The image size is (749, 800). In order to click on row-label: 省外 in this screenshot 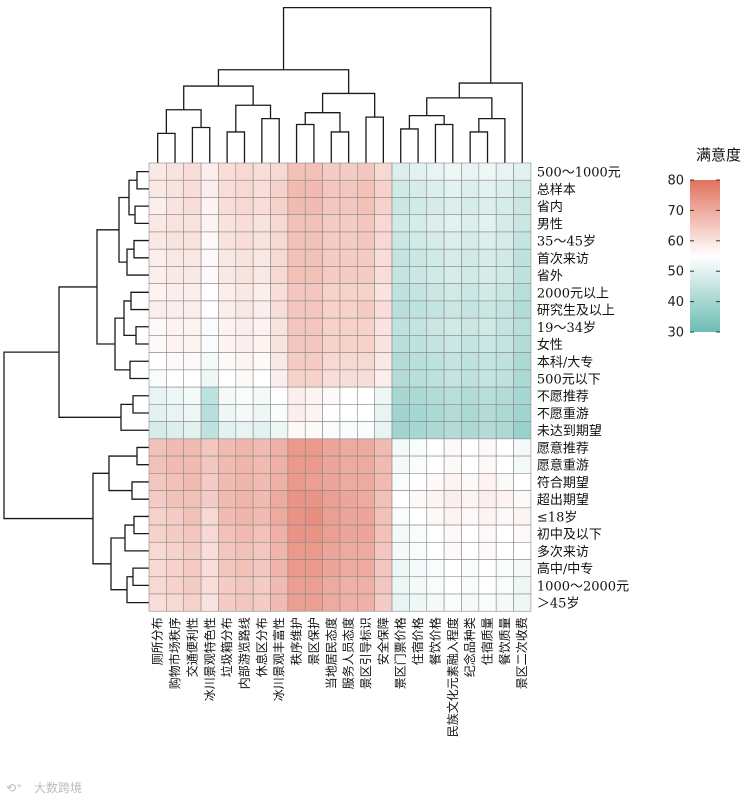, I will do `click(550, 276)`.